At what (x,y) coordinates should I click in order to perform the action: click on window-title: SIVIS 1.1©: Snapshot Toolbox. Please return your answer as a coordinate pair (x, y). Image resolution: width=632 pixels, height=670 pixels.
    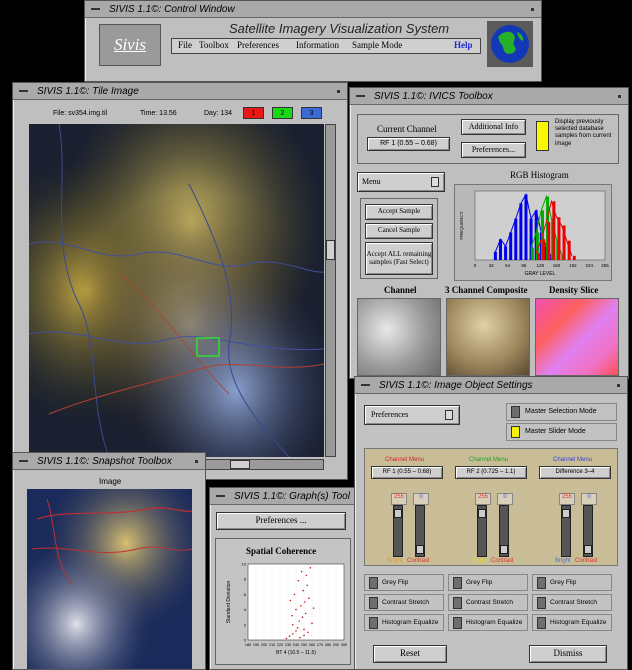
    Looking at the image, I should click on (104, 461).